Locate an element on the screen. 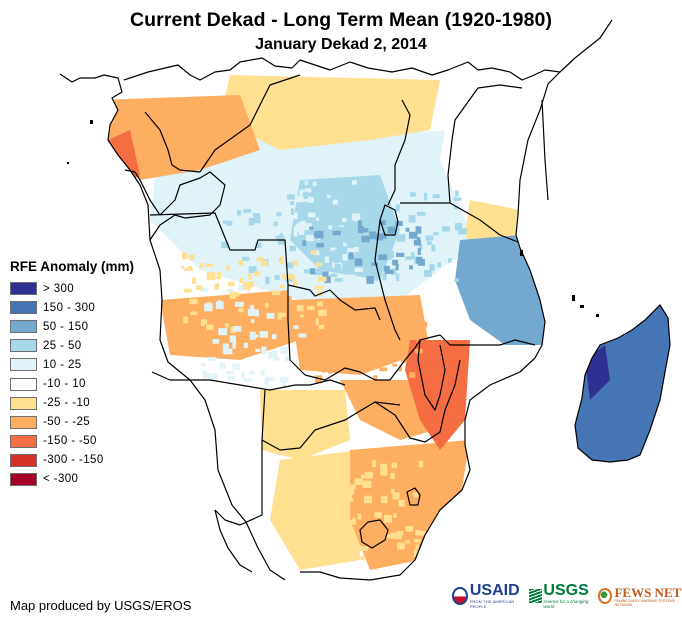 The width and height of the screenshot is (682, 624). legend-label: 50 - 150 is located at coordinates (66, 326).